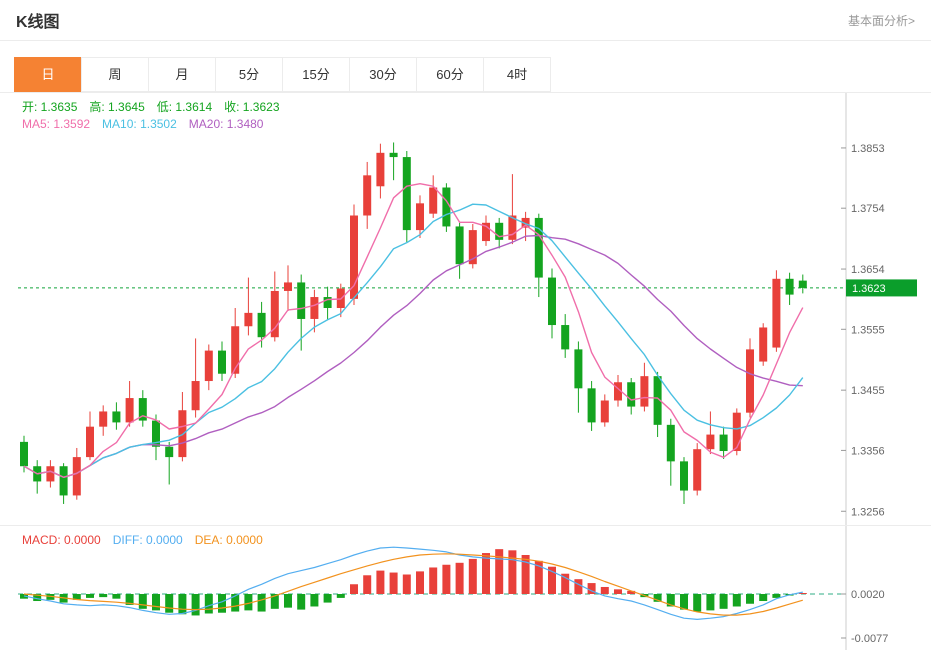 The width and height of the screenshot is (931, 650). Describe the element at coordinates (38, 22) in the screenshot. I see `page-title: K线图` at that location.